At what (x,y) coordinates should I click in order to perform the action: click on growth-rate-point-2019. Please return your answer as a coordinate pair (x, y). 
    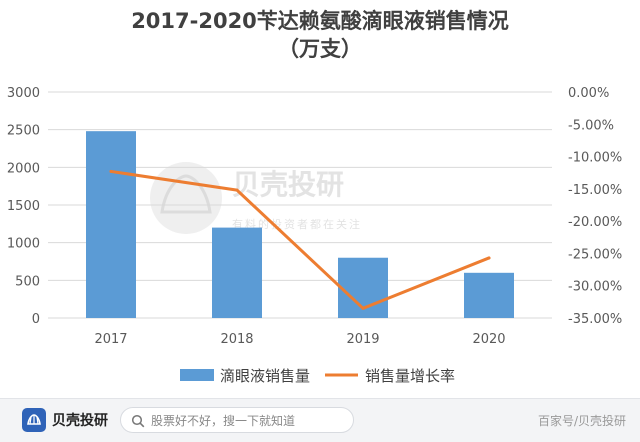
    Looking at the image, I should click on (363, 308).